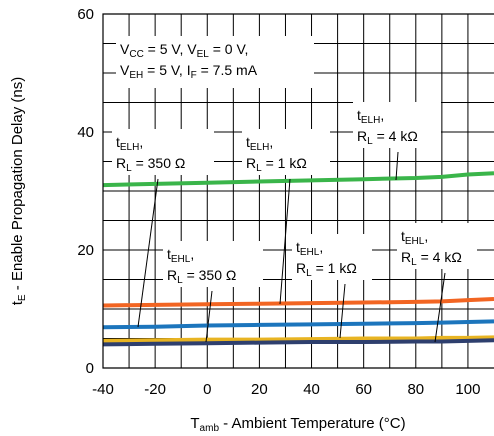 Image resolution: width=494 pixels, height=436 pixels. I want to click on annotation-4: tELH,RL = 1 kΩ, so click(286, 217).